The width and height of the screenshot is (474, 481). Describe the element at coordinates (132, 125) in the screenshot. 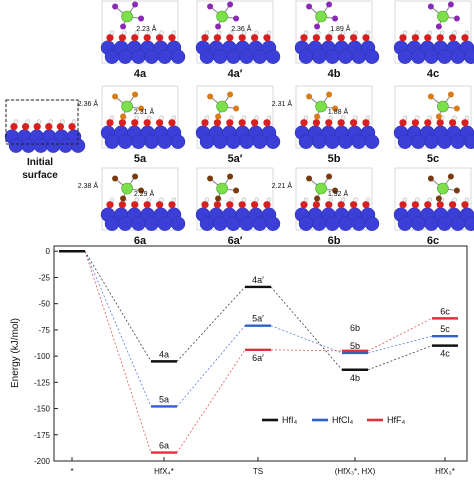

I see `panel-5a: 2.36 Å 2.31 Å 5a` at that location.